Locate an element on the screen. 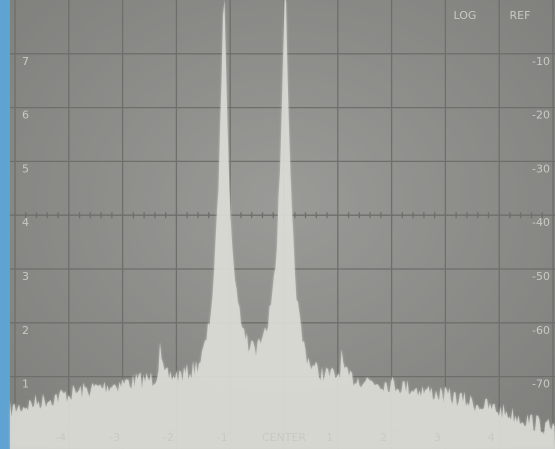 The height and width of the screenshot is (449, 555). right-scale-label: -50 is located at coordinates (541, 276).